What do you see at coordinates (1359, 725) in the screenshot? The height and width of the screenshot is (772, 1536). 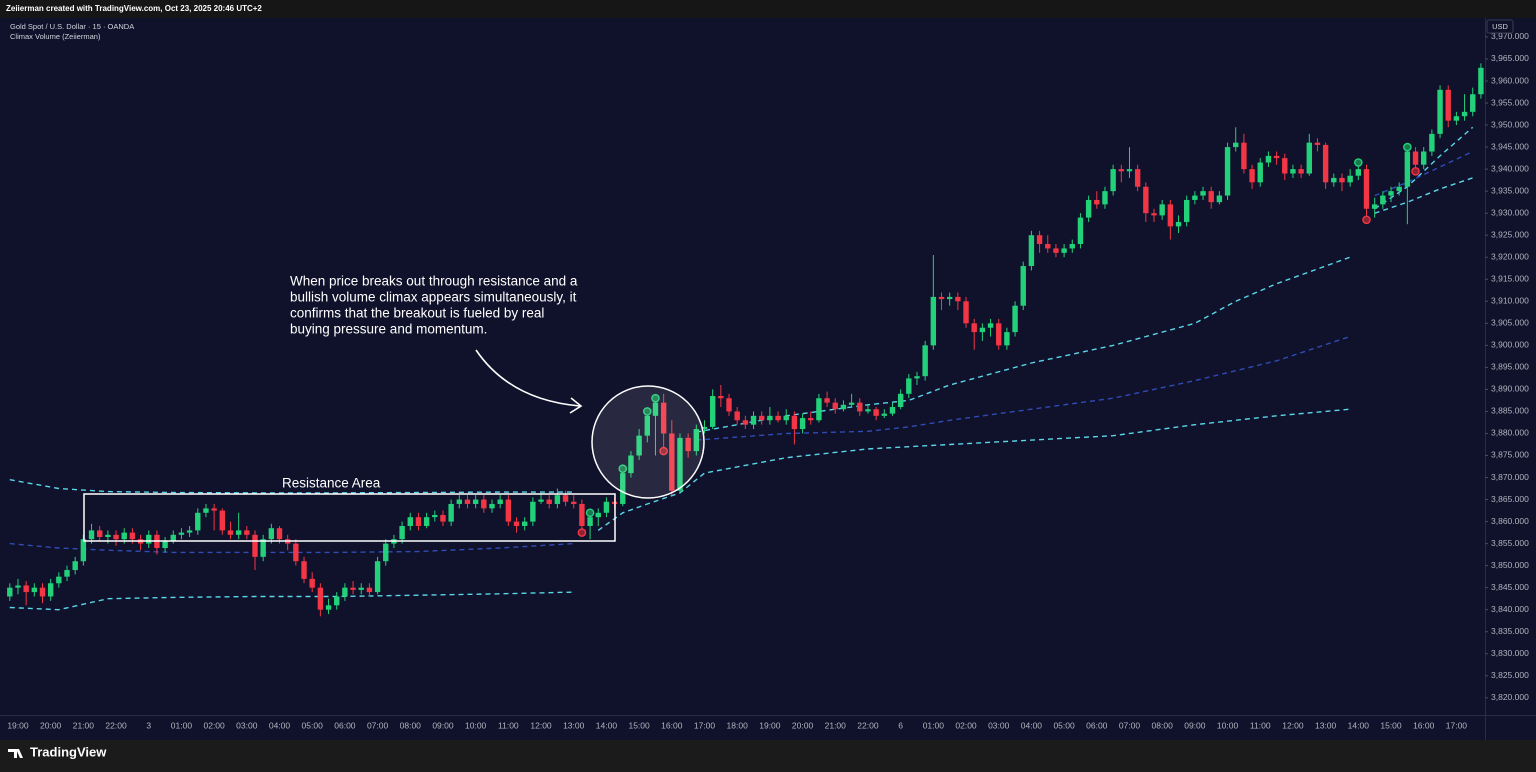 I see `x-tick-label: 14:00` at bounding box center [1359, 725].